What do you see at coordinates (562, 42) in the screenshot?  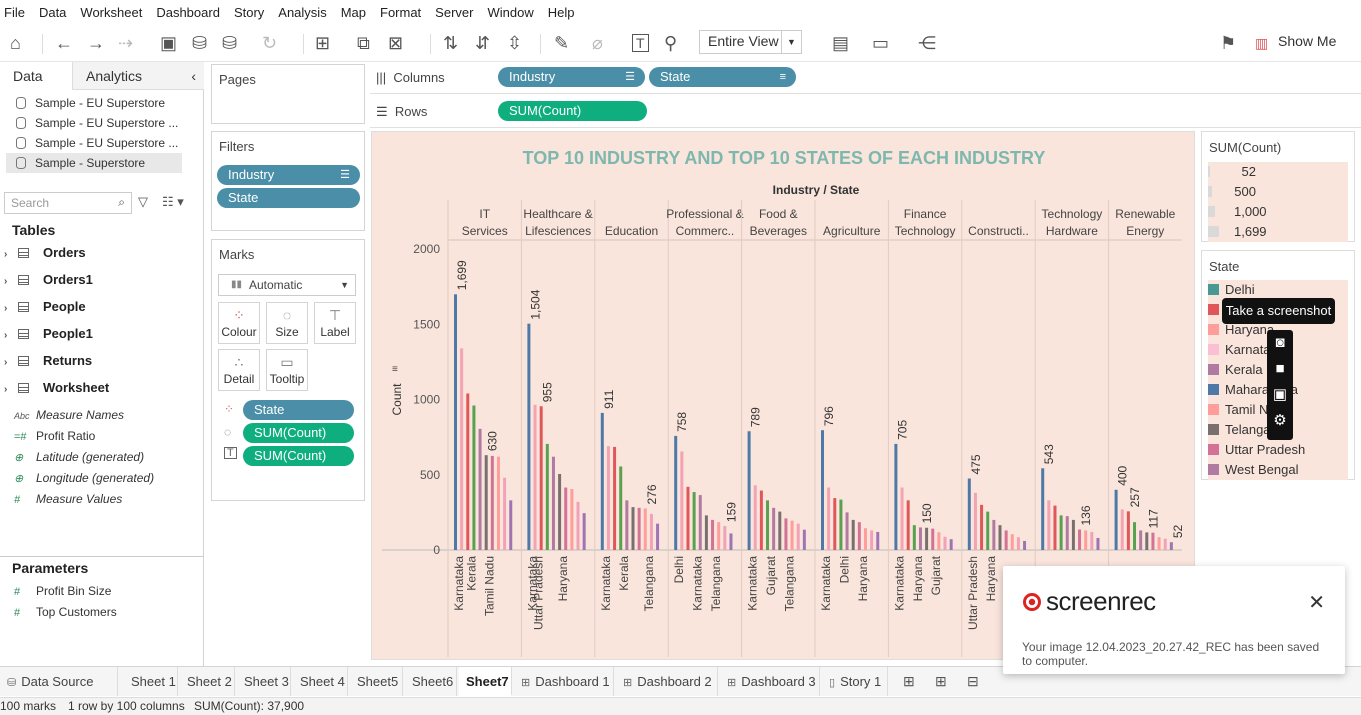 I see `highlight-icon: ✎` at bounding box center [562, 42].